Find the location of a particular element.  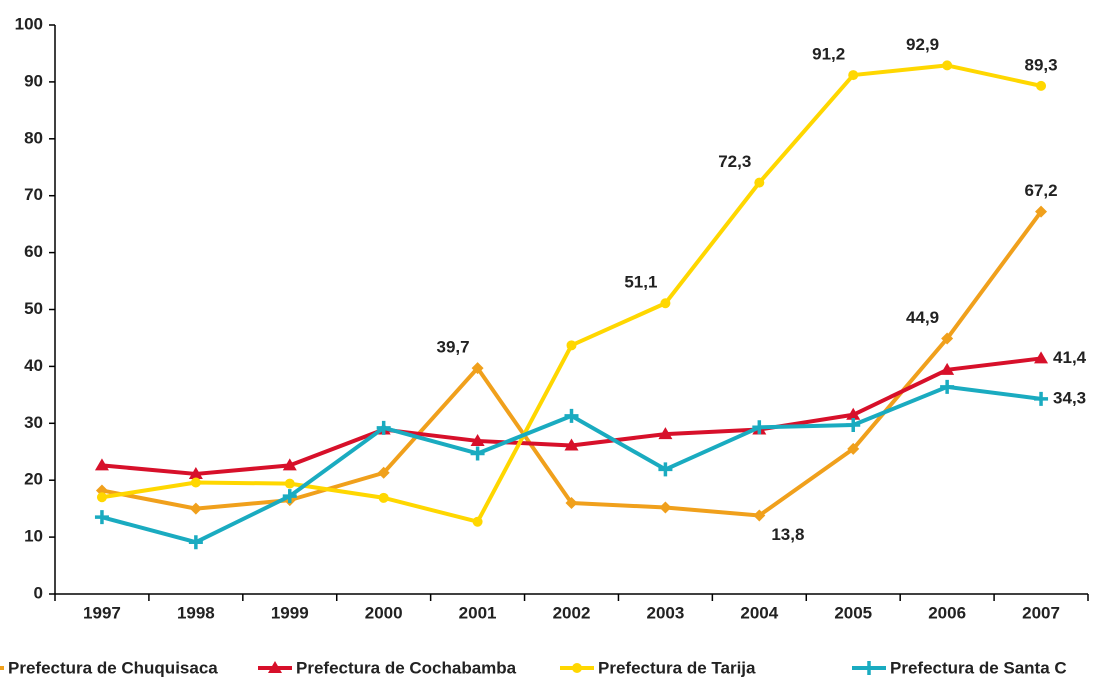

legend-label: Prefectura de Chuquisaca is located at coordinates (113, 667).